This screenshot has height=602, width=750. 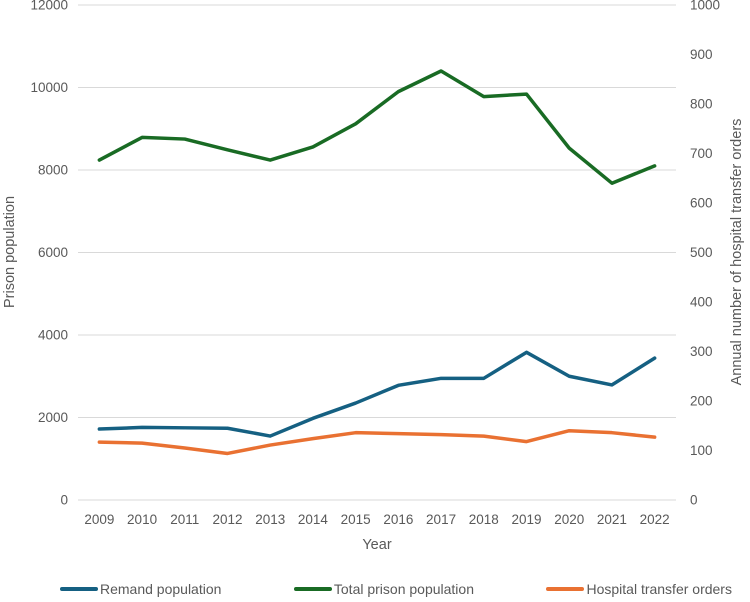 What do you see at coordinates (701, 203) in the screenshot?
I see `y-axis-right-tick-label: 600` at bounding box center [701, 203].